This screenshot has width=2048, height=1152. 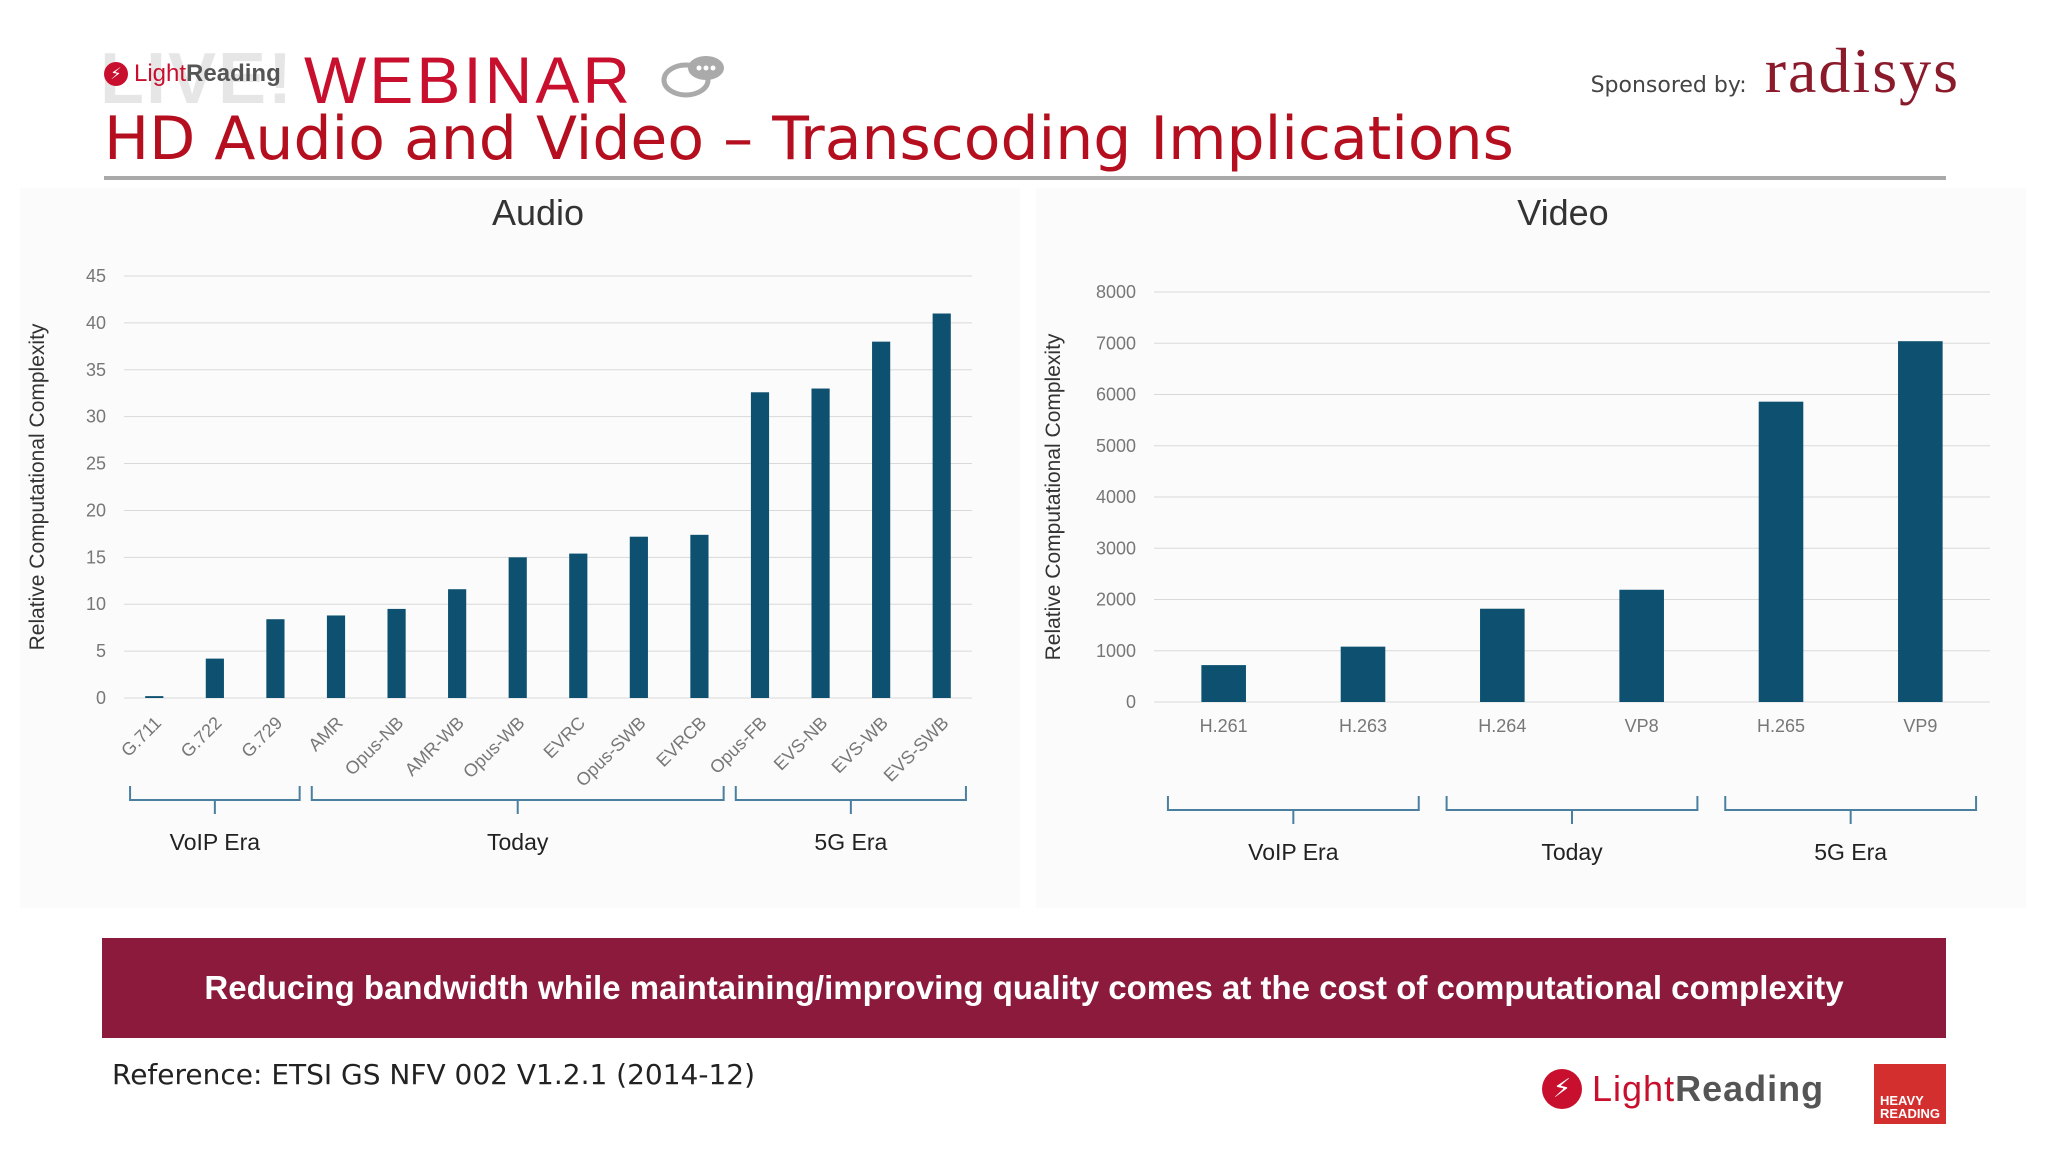 What do you see at coordinates (1224, 726) in the screenshot?
I see `x-tick-label: H.261` at bounding box center [1224, 726].